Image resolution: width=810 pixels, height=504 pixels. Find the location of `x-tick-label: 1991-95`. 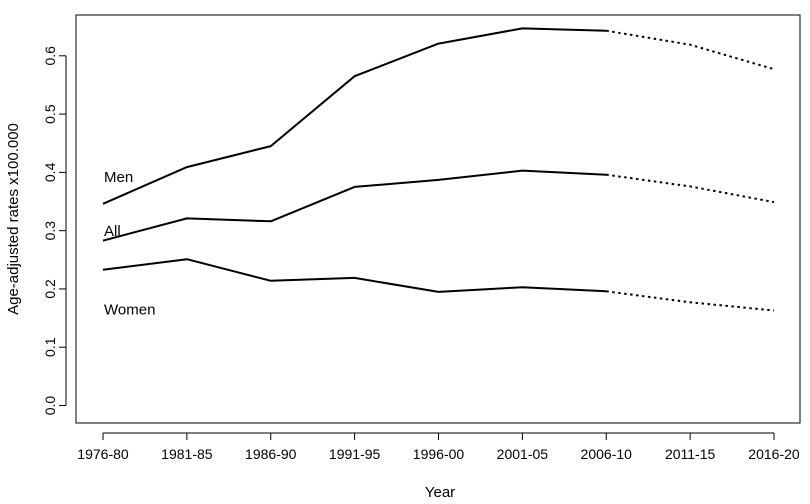

x-tick-label: 1991-95 is located at coordinates (355, 454).